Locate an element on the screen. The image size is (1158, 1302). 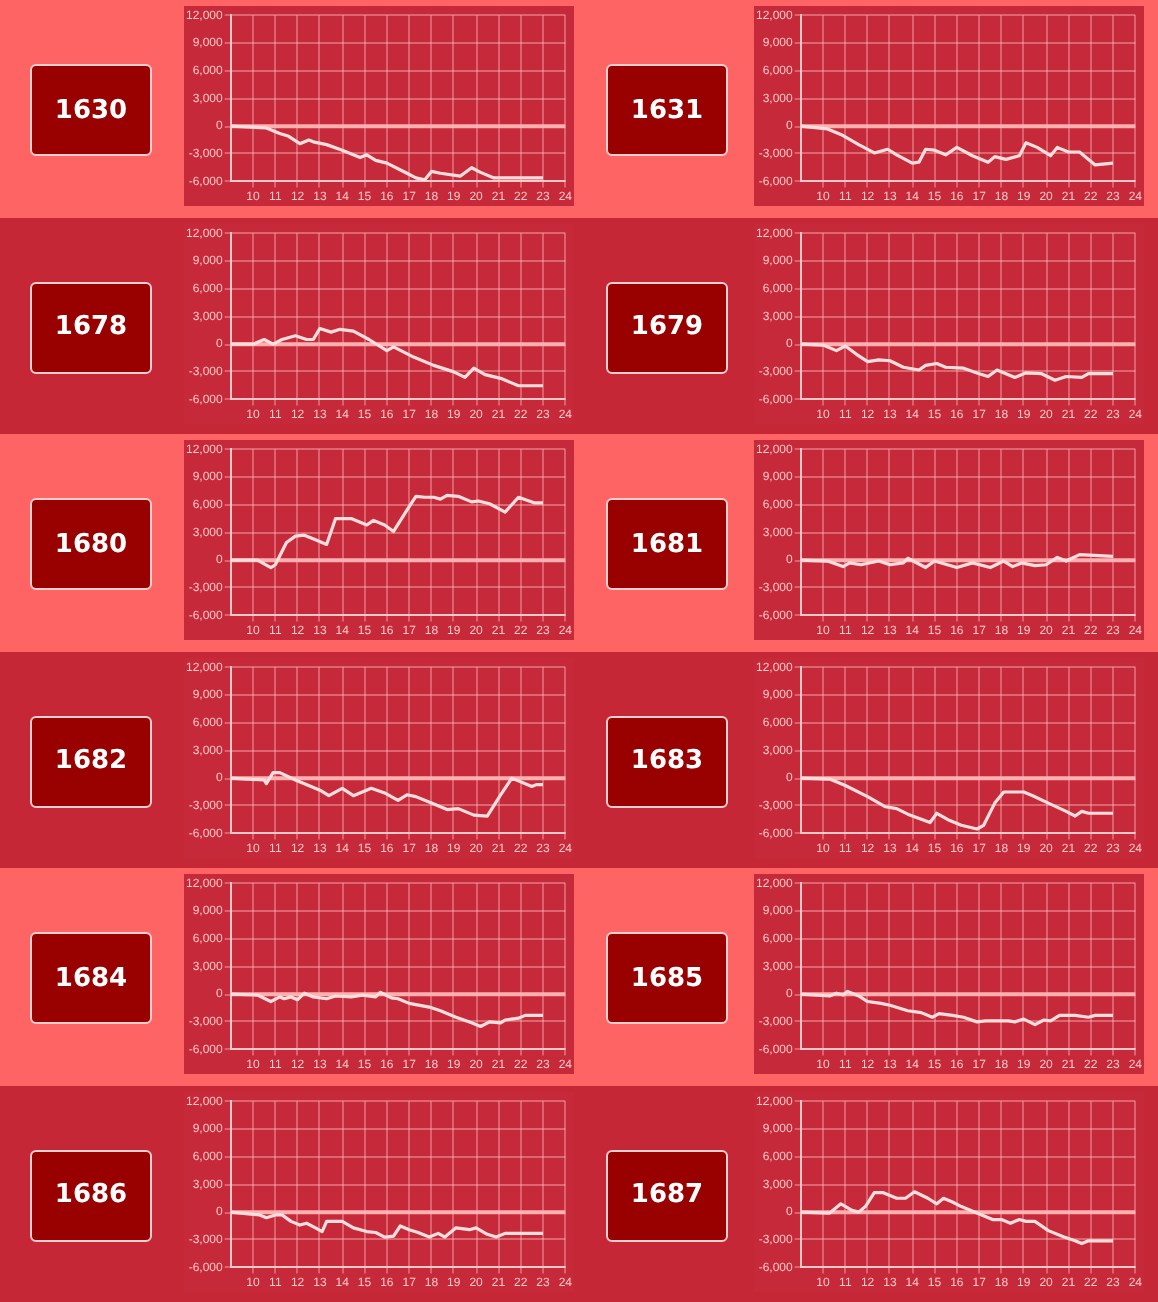
text: 1682 is located at coordinates (91, 761).